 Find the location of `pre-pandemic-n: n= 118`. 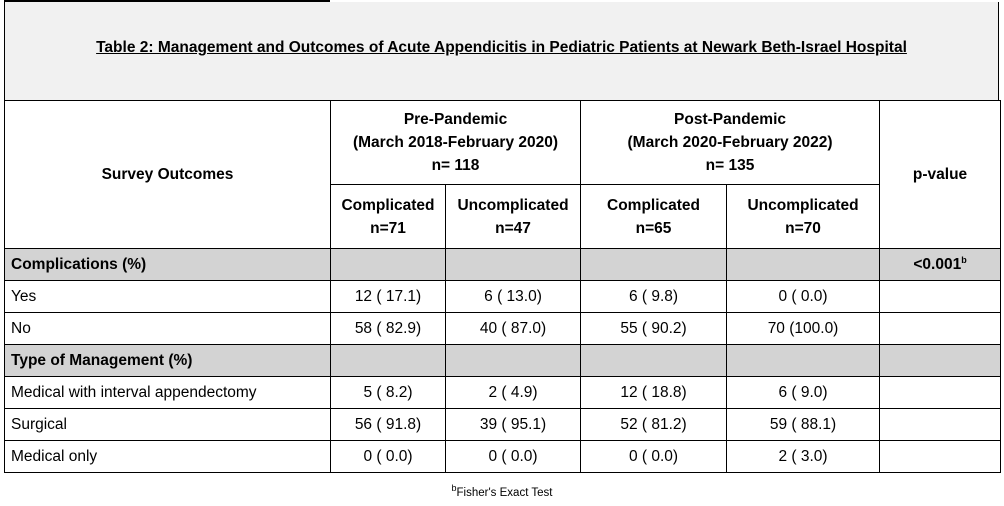

pre-pandemic-n: n= 118 is located at coordinates (455, 165).